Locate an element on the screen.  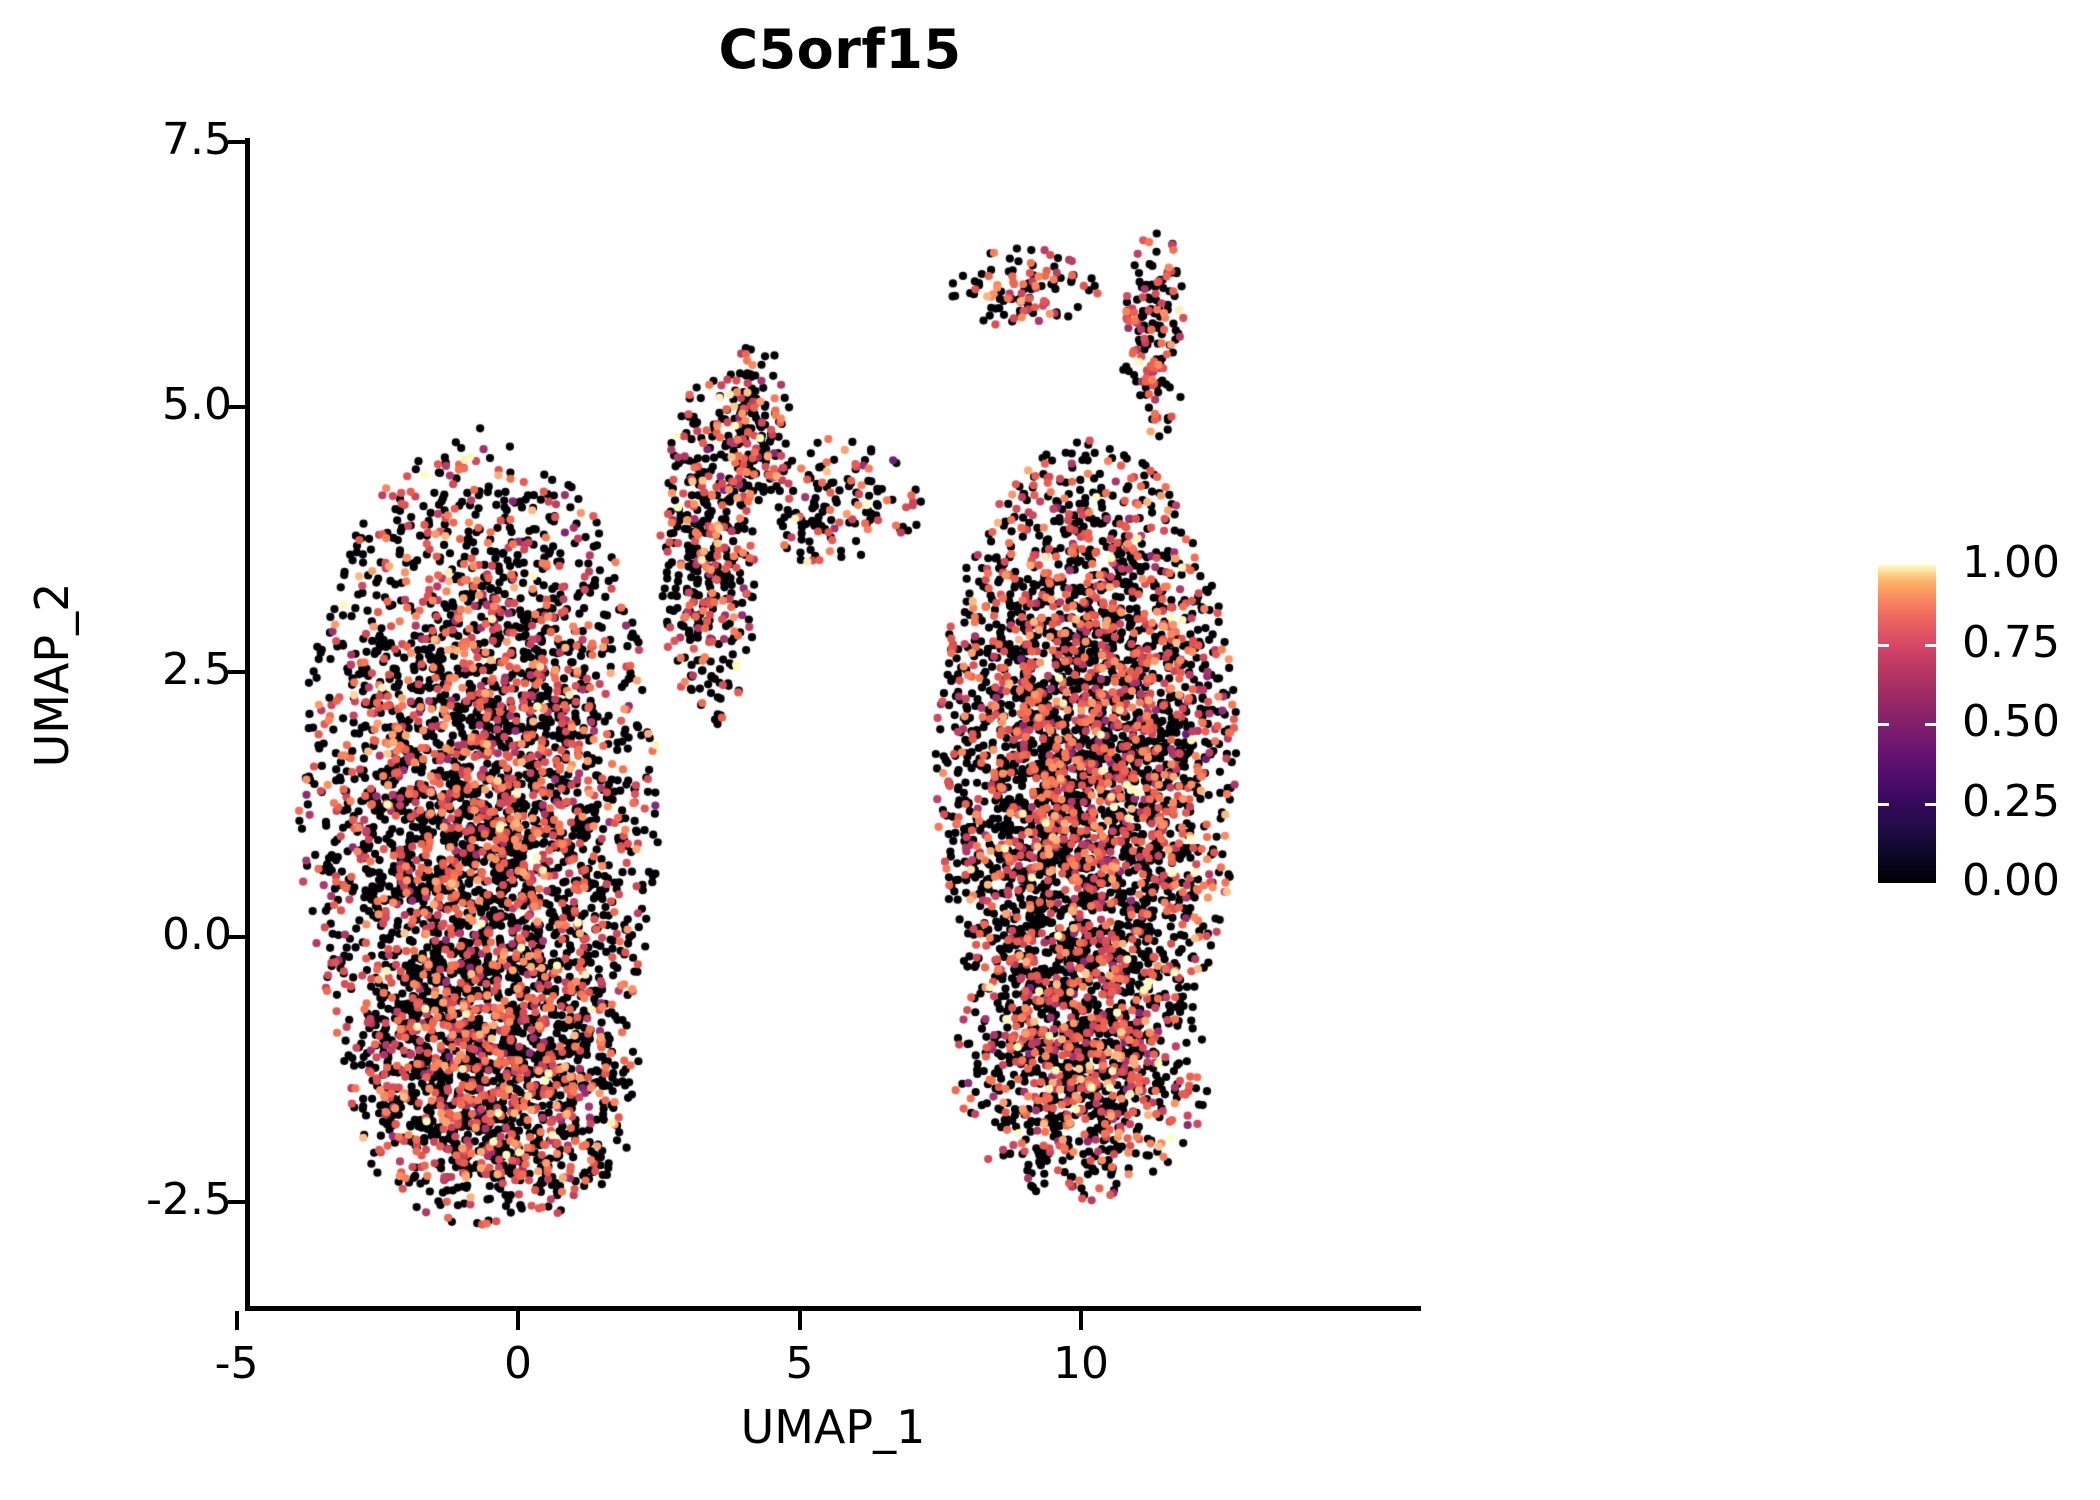
x-axis-tick-label: 0 is located at coordinates (518, 1363).